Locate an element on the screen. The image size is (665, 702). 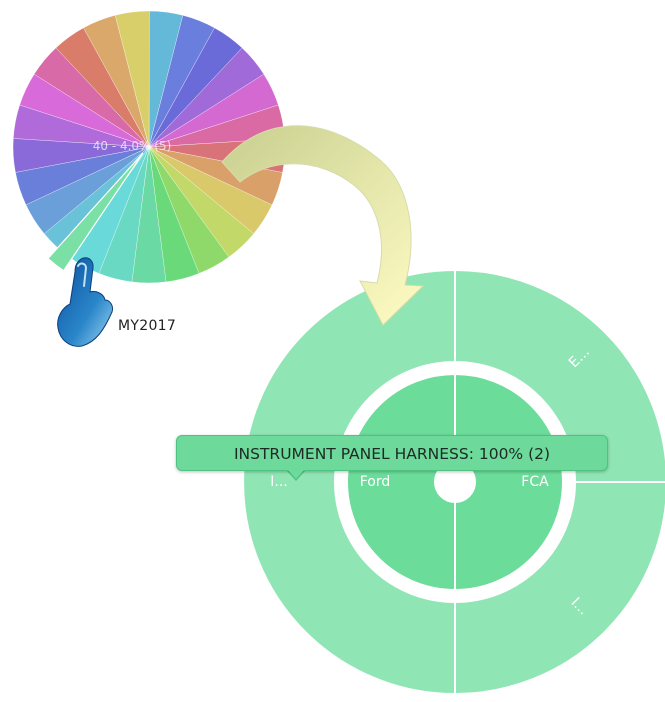
pie-callout-label: MY2017 is located at coordinates (147, 326).